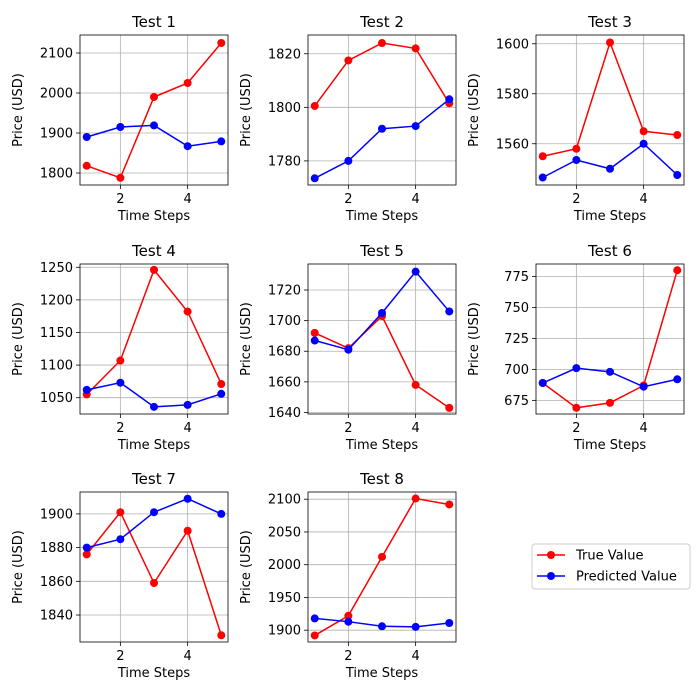 This screenshot has width=700, height=700. I want to click on y-tick-label: 1860, so click(56, 582).